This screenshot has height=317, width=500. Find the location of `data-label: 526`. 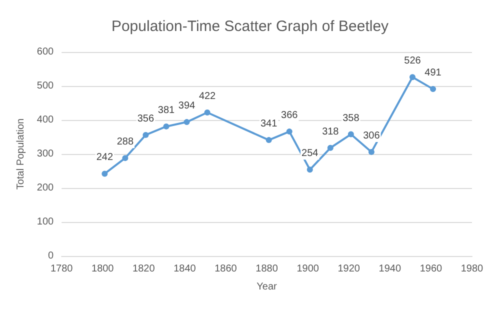

data-label: 526 is located at coordinates (413, 61).